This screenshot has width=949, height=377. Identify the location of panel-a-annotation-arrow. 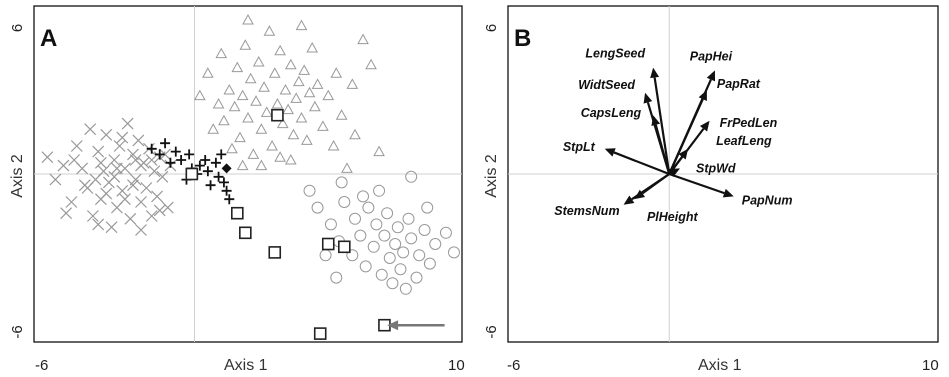
(416, 325).